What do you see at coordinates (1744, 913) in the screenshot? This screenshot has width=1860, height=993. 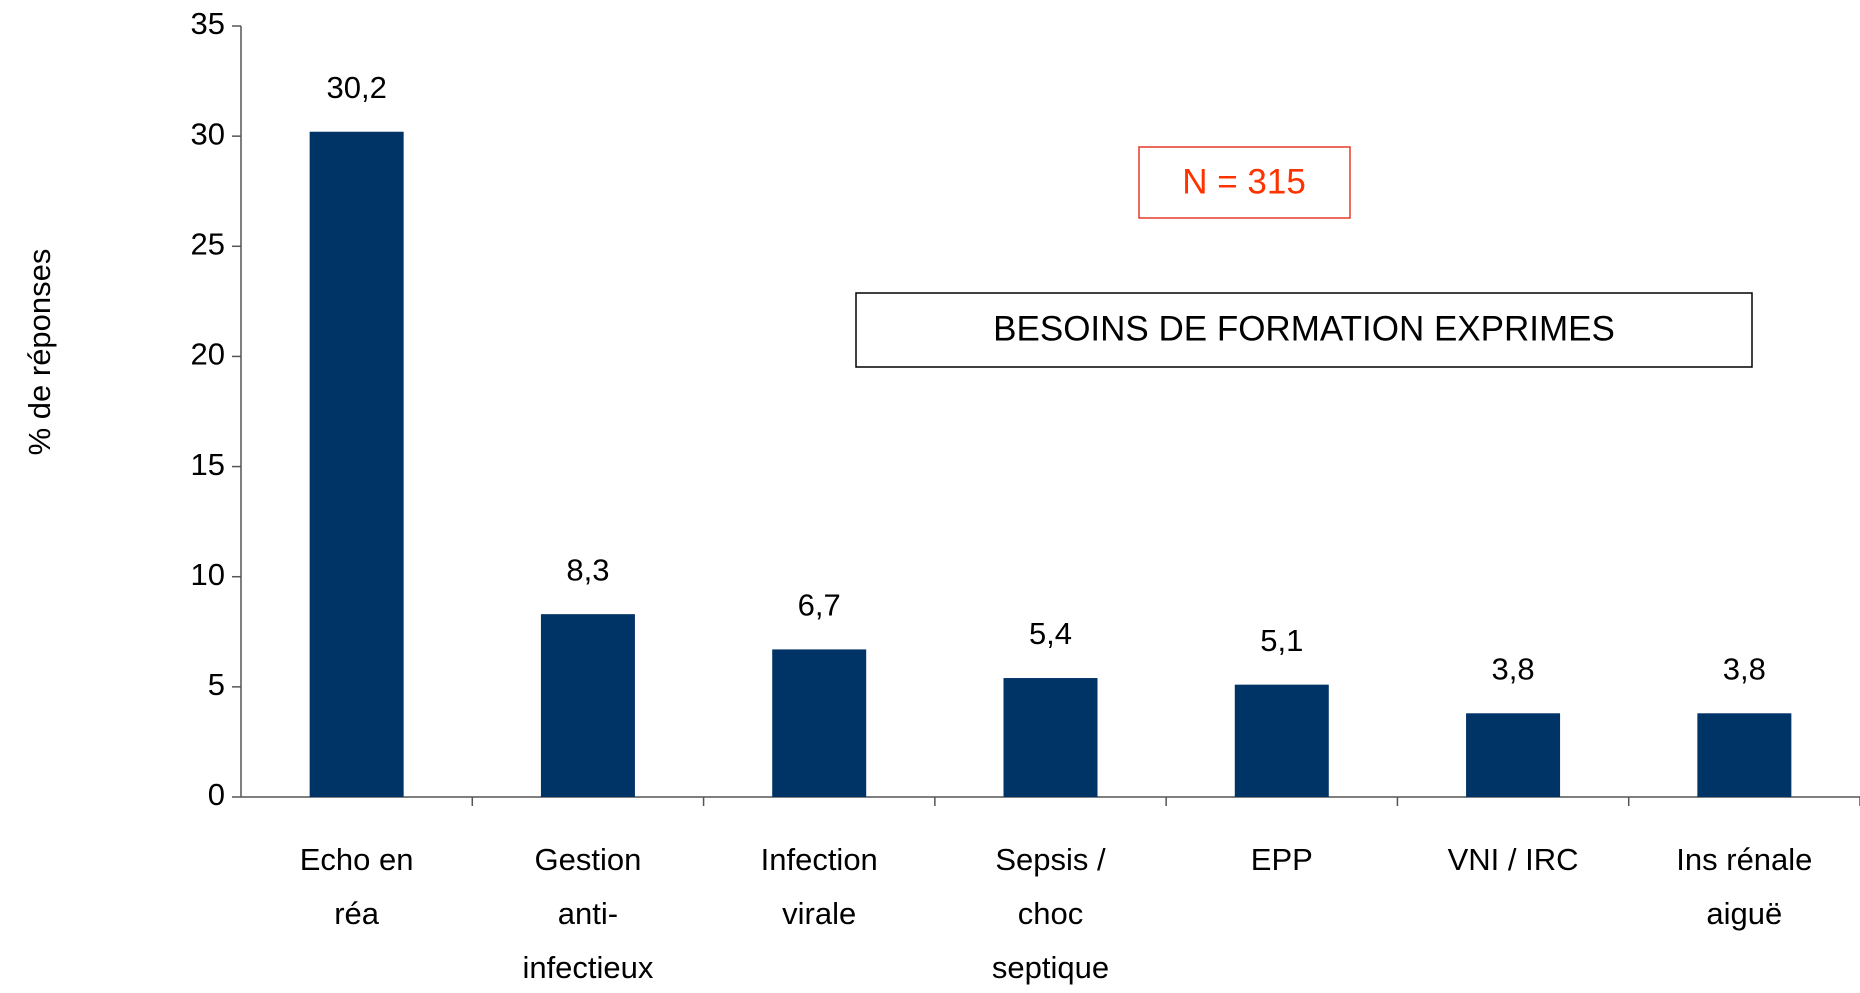 I see `x-tick-label: aiguë` at bounding box center [1744, 913].